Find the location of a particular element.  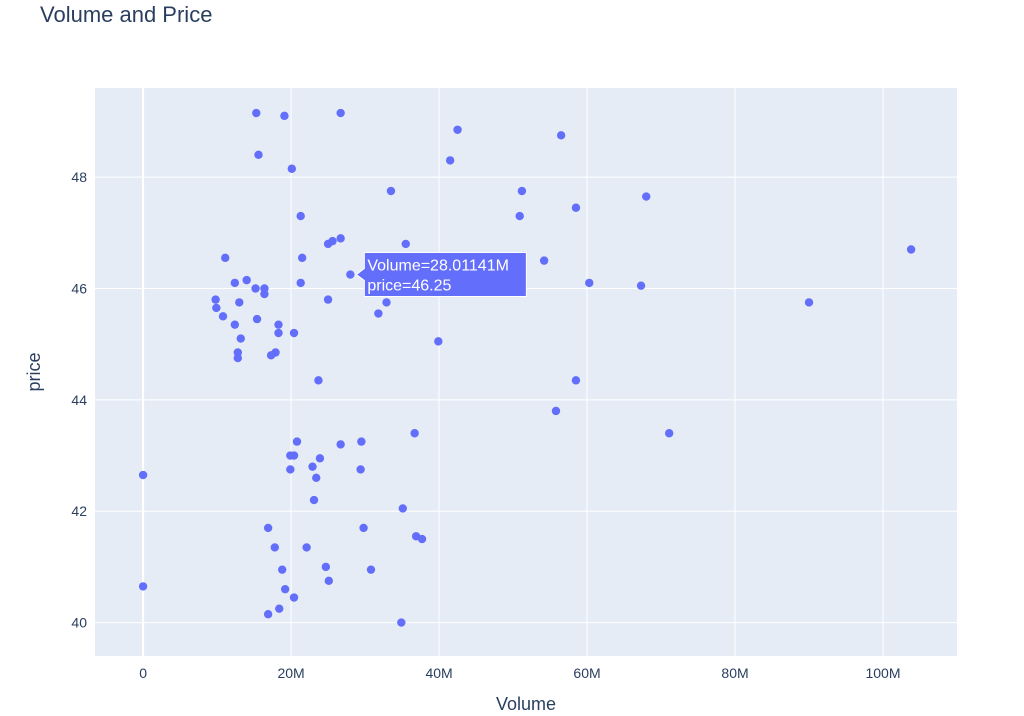

chart-title: Volume and Price is located at coordinates (126, 14).